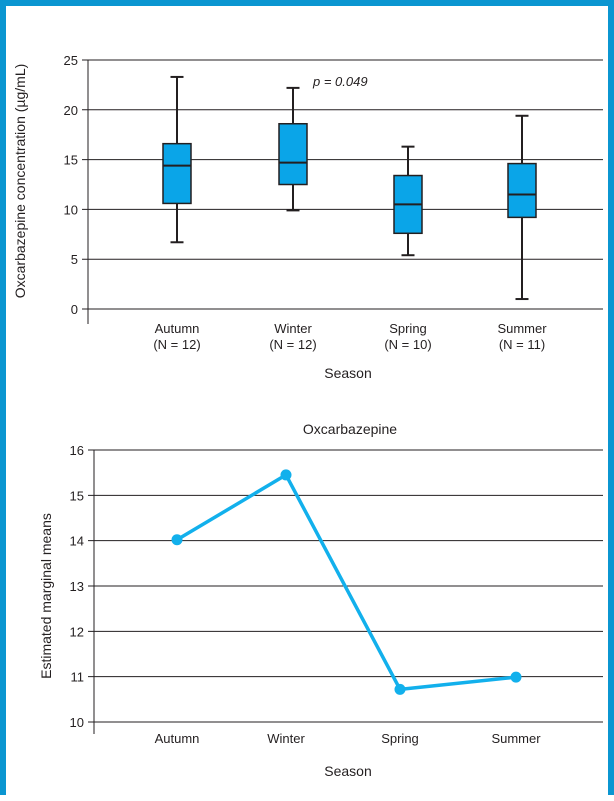  What do you see at coordinates (286, 475) in the screenshot?
I see `data-point-winter` at bounding box center [286, 475].